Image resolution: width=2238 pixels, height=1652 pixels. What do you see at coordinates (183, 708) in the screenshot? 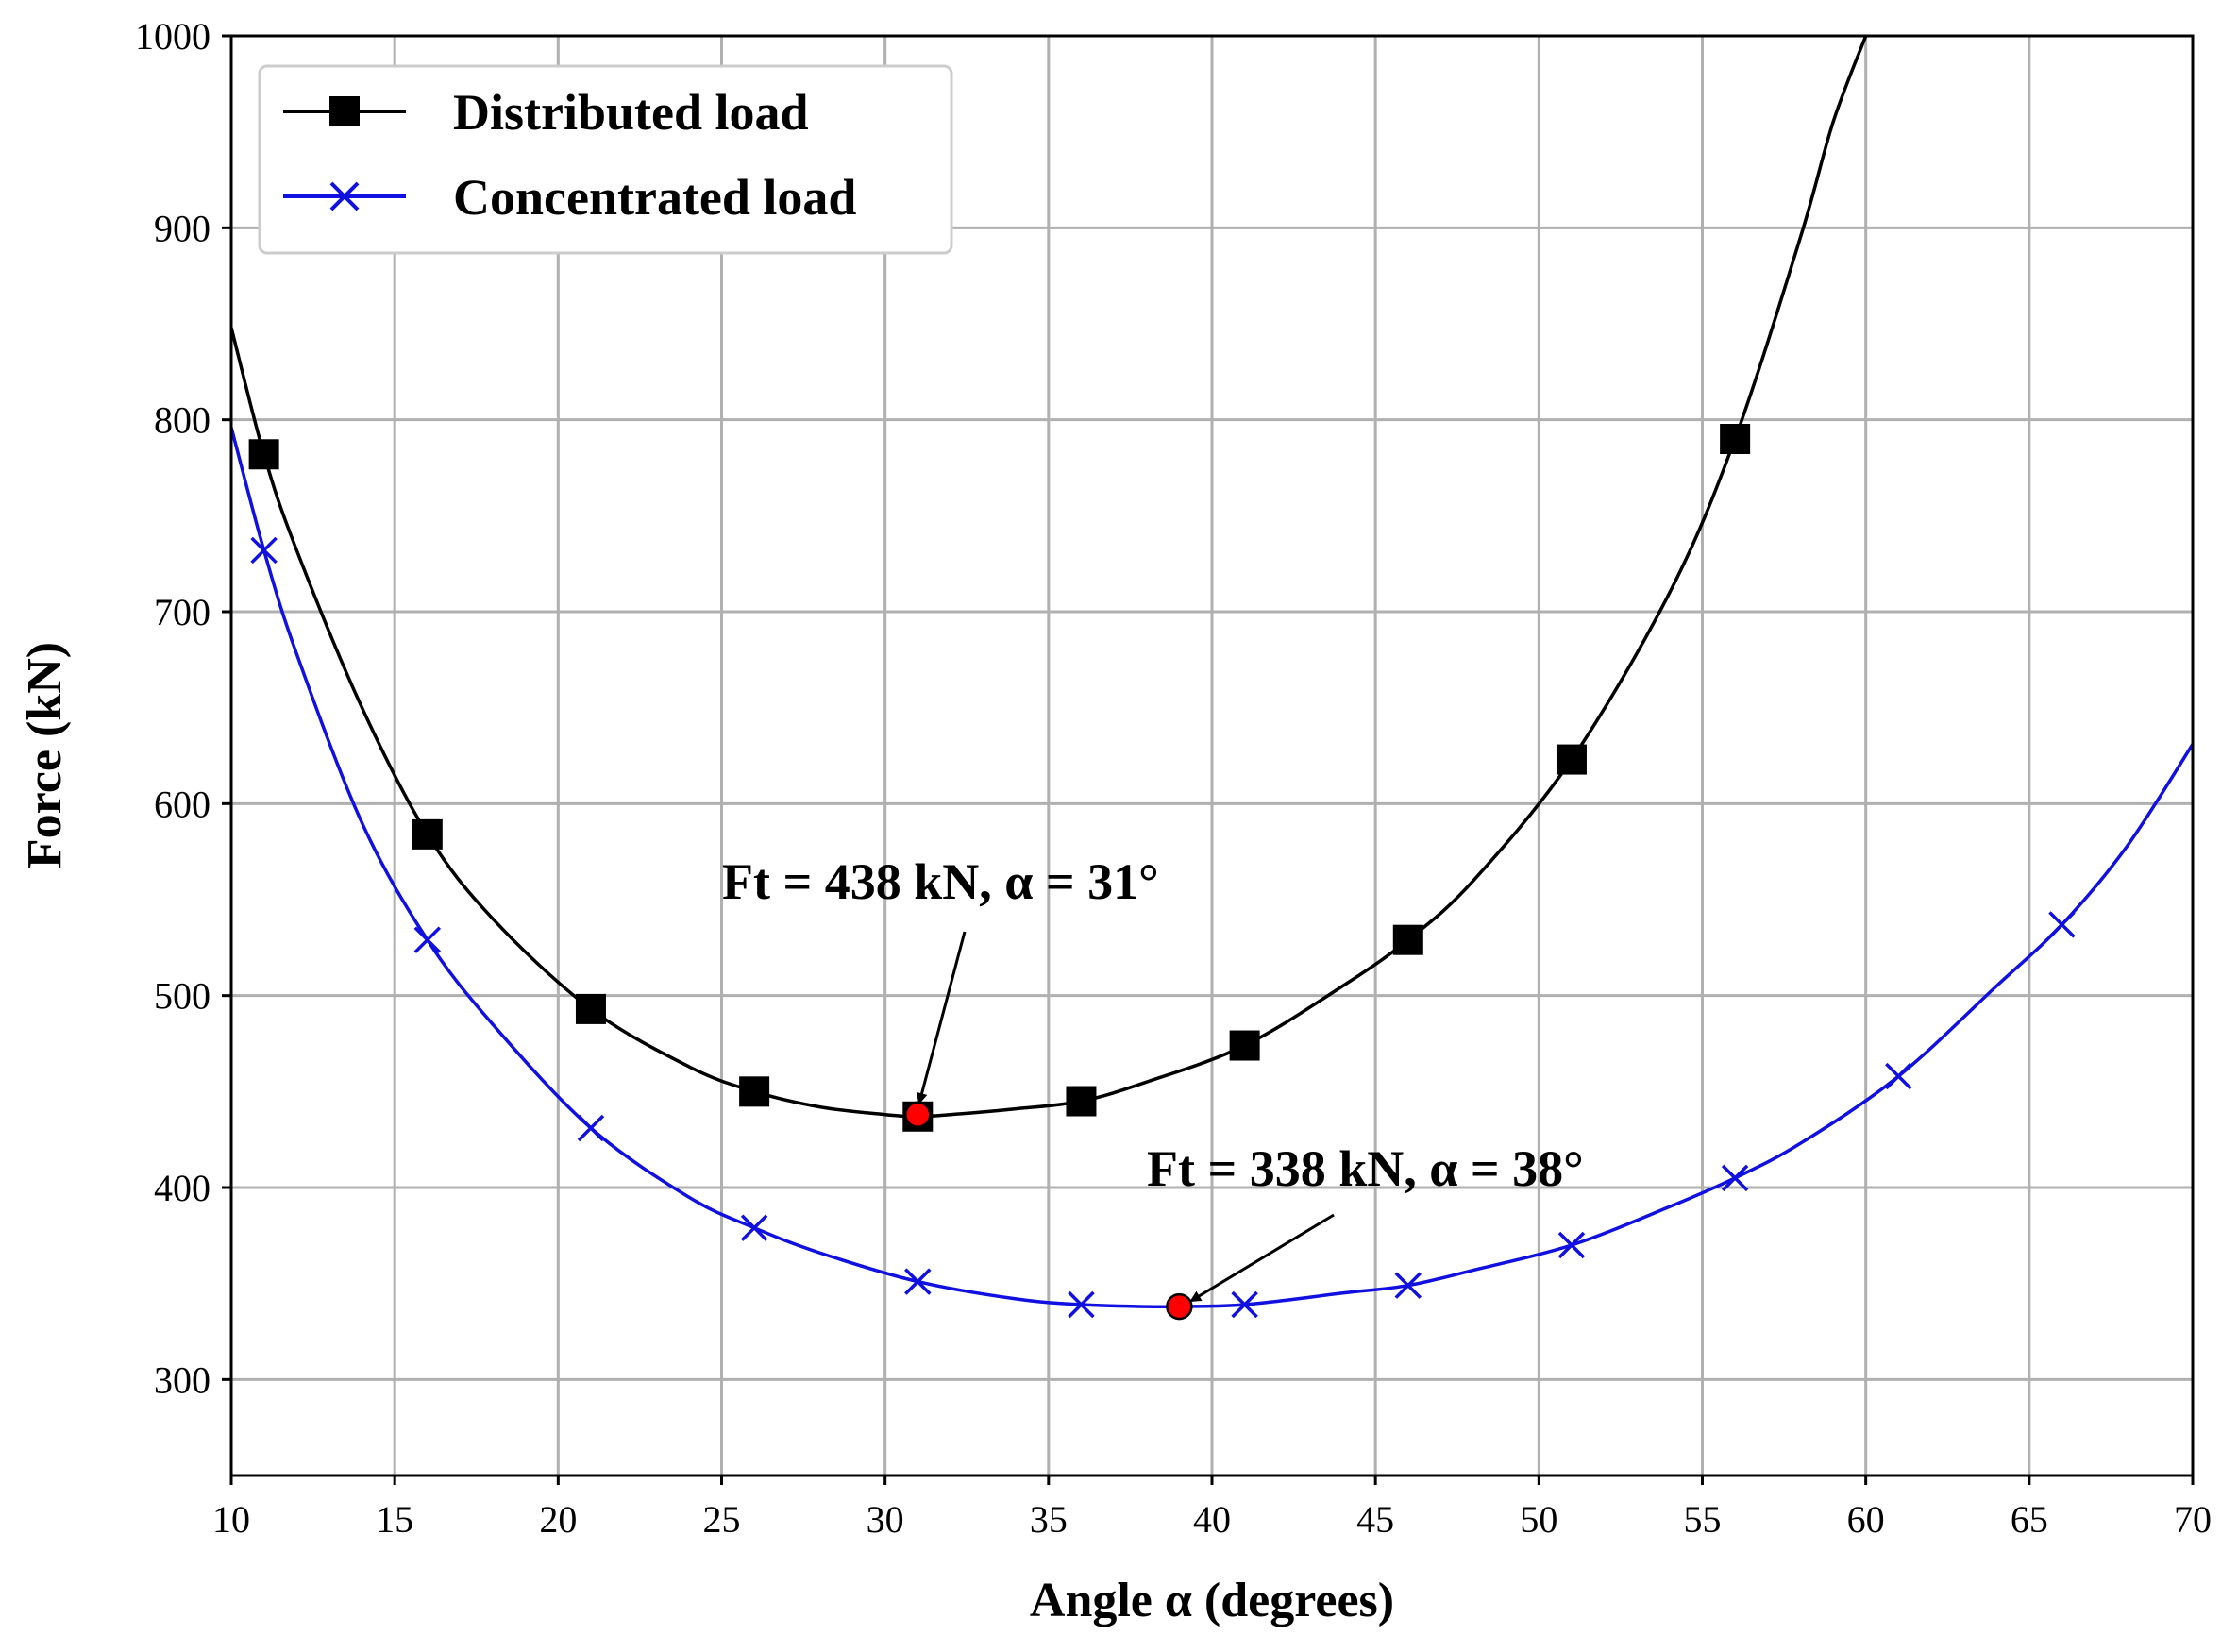
I see `y-axis-ticks: 300 400 500 600 700 800 900 1000` at bounding box center [183, 708].